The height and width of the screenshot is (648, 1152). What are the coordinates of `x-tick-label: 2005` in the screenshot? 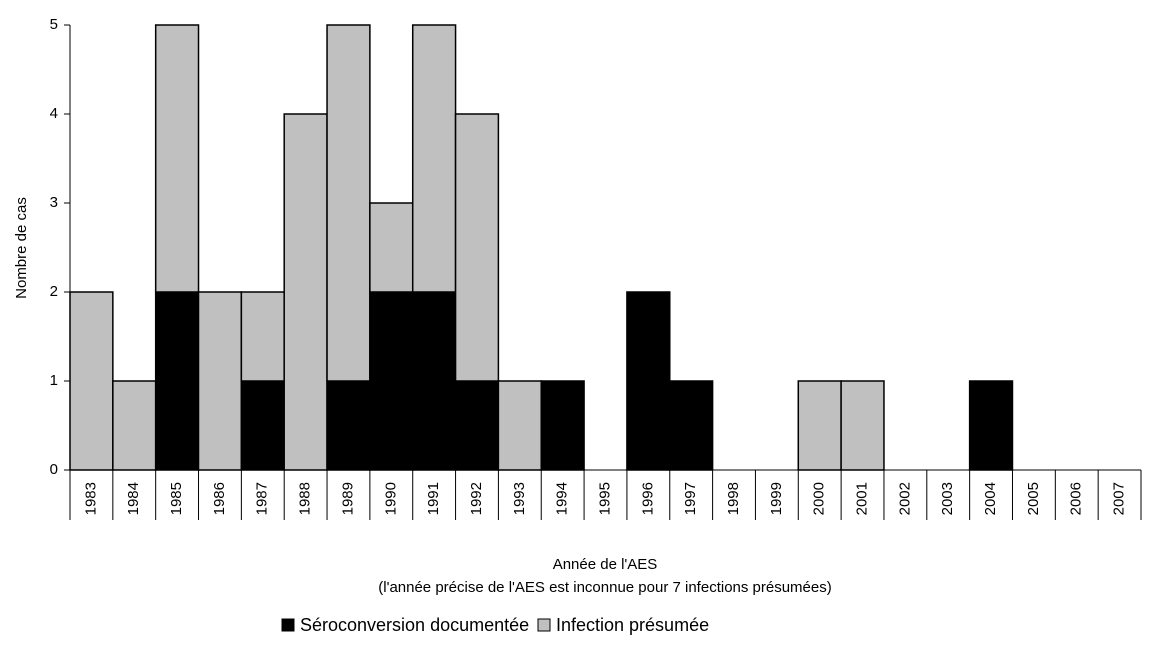 It's located at (1033, 498).